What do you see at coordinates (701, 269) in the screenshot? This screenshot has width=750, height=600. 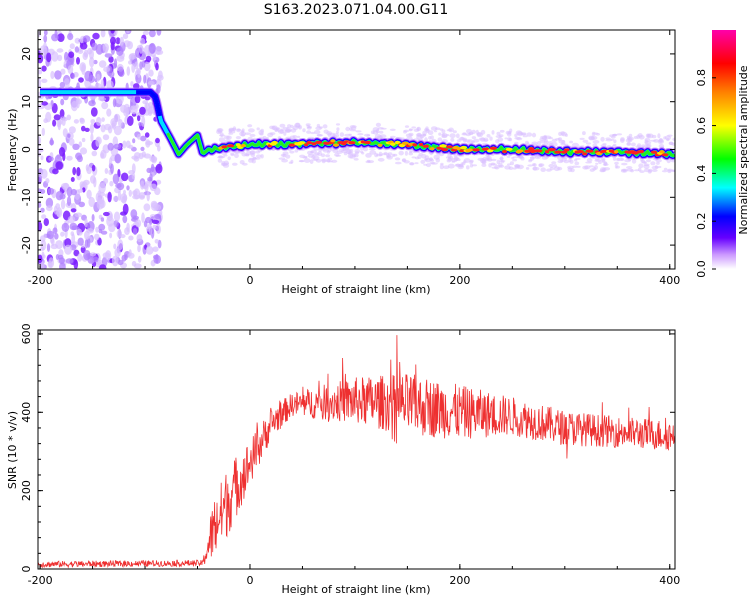 I see `colorbar-tick-label: 0.0` at bounding box center [701, 269].